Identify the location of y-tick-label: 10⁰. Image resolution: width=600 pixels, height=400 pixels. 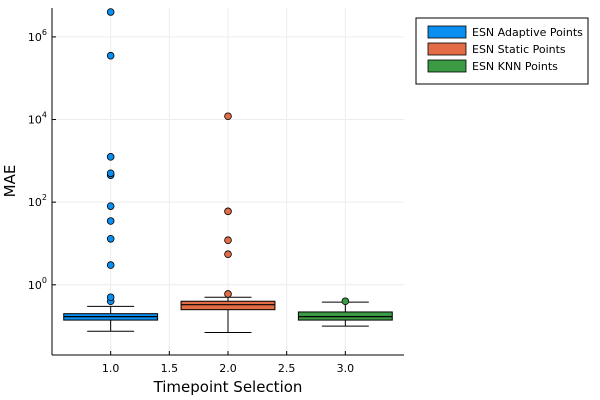
(37, 284).